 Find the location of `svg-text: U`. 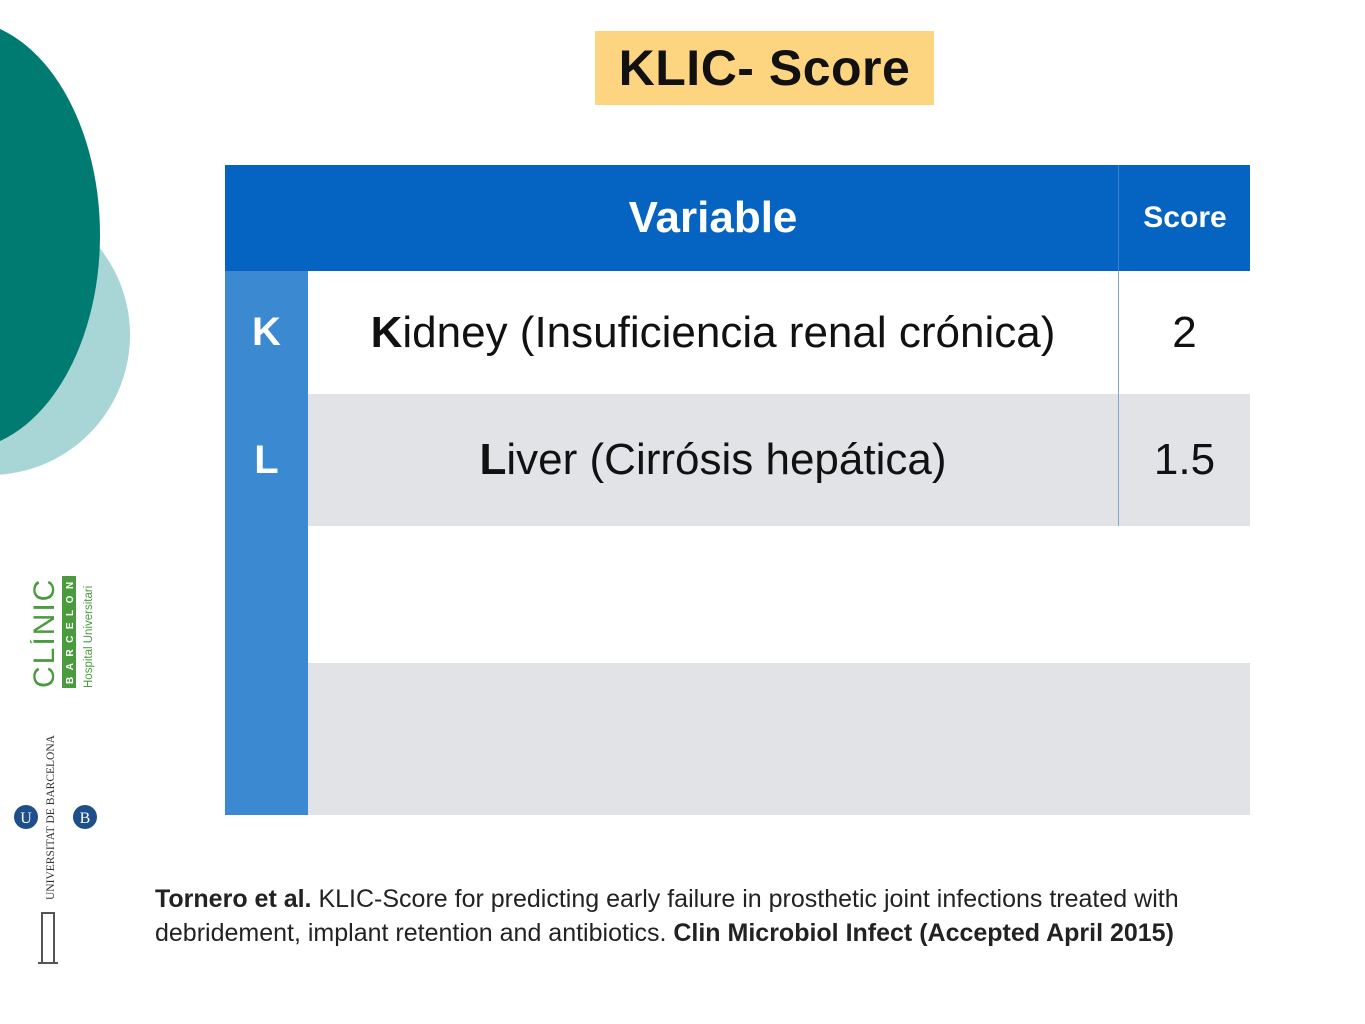

svg-text: U is located at coordinates (26, 818).